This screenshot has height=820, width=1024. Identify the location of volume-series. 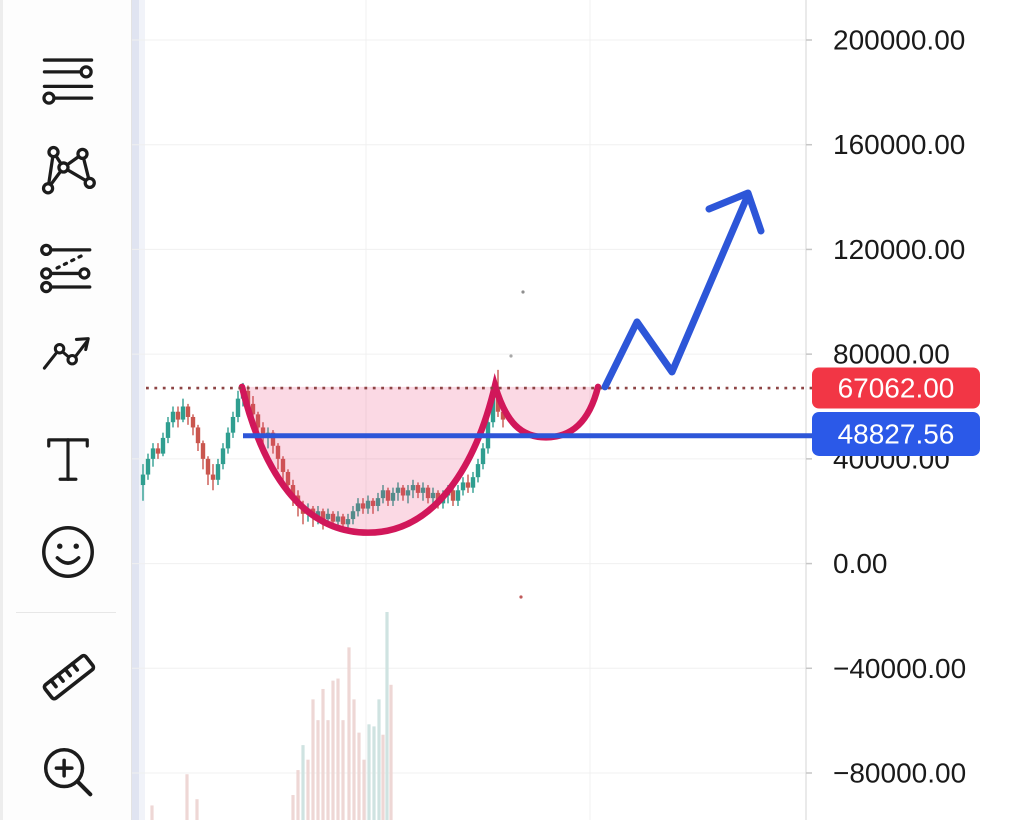
(271, 716).